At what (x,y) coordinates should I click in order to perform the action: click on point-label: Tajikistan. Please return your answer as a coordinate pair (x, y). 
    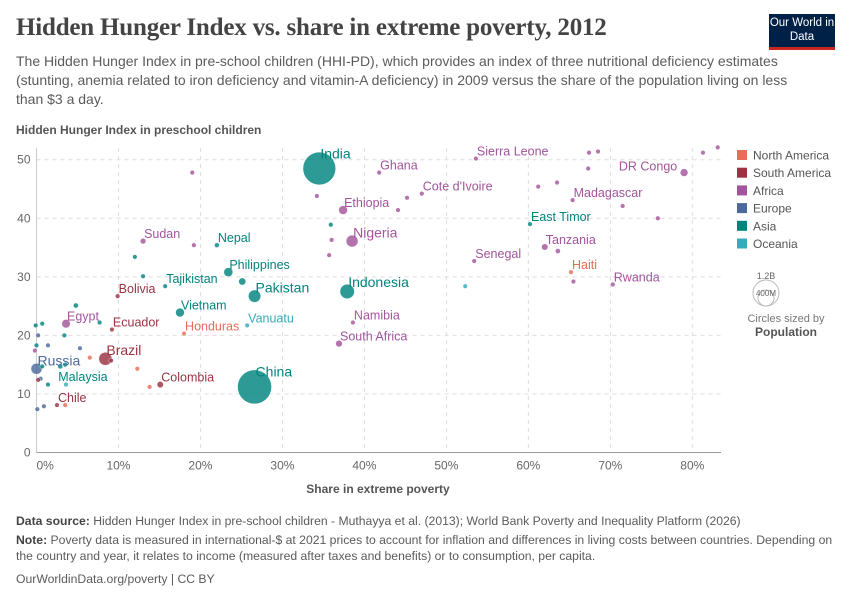
    Looking at the image, I should click on (191, 279).